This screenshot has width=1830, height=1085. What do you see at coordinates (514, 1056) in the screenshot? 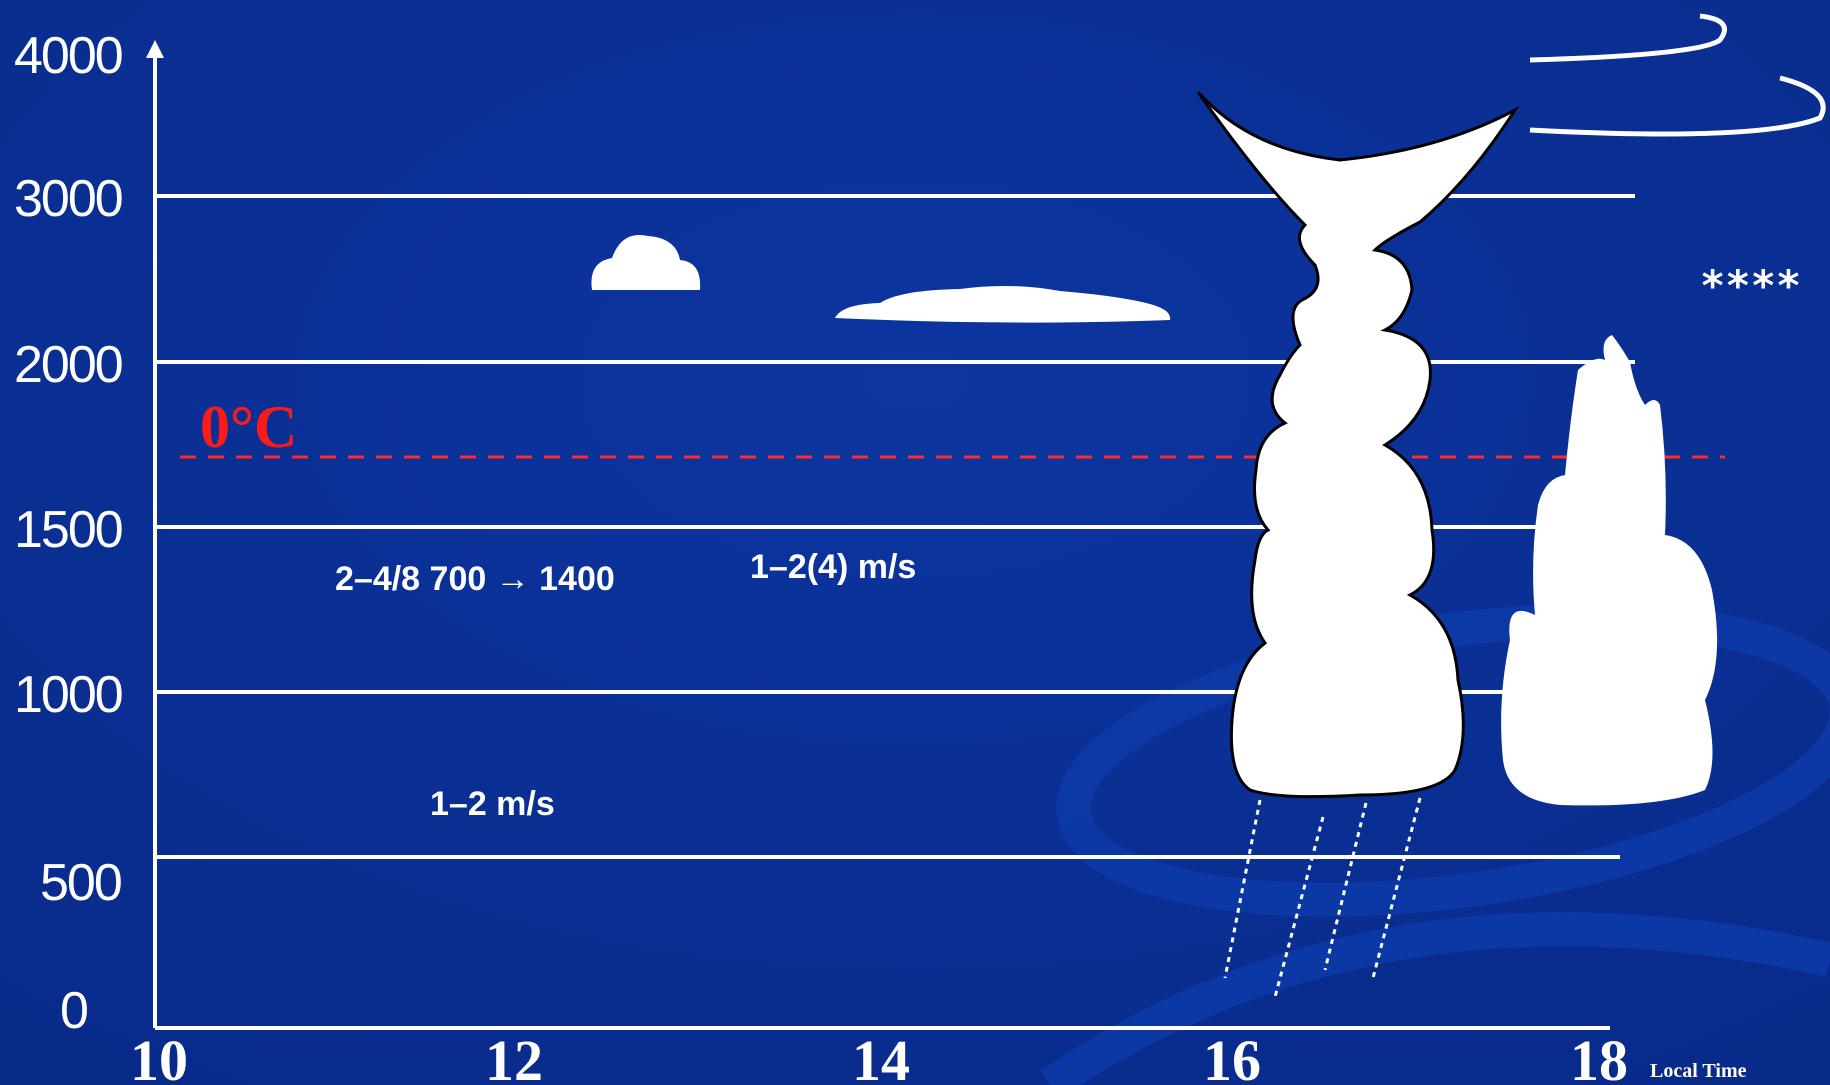
I see `x-tick-12: 12` at bounding box center [514, 1056].